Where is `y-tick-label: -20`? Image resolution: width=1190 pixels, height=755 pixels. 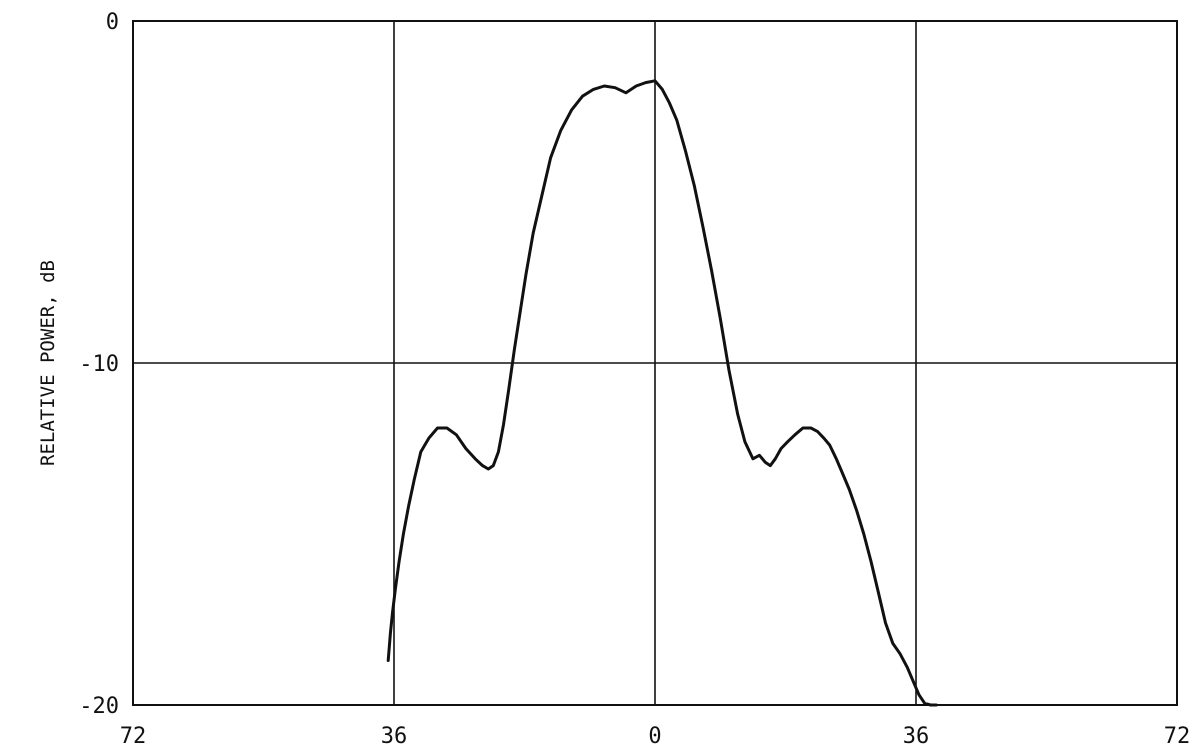 y-tick-label: -20 is located at coordinates (99, 706).